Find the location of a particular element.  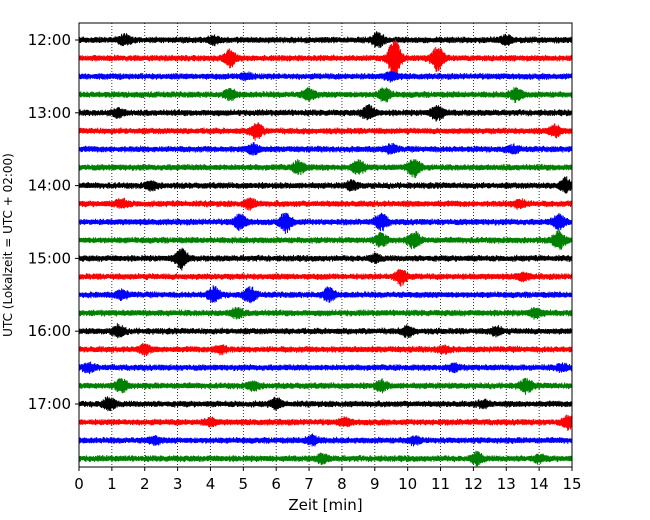

trace-17:00 is located at coordinates (325, 404).